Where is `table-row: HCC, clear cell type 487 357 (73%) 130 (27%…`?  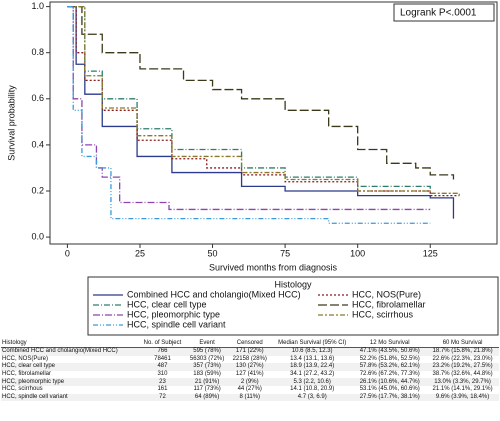
table-row: HCC, clear cell type 487 357 (73%) 130 (27%… is located at coordinates (250, 367).